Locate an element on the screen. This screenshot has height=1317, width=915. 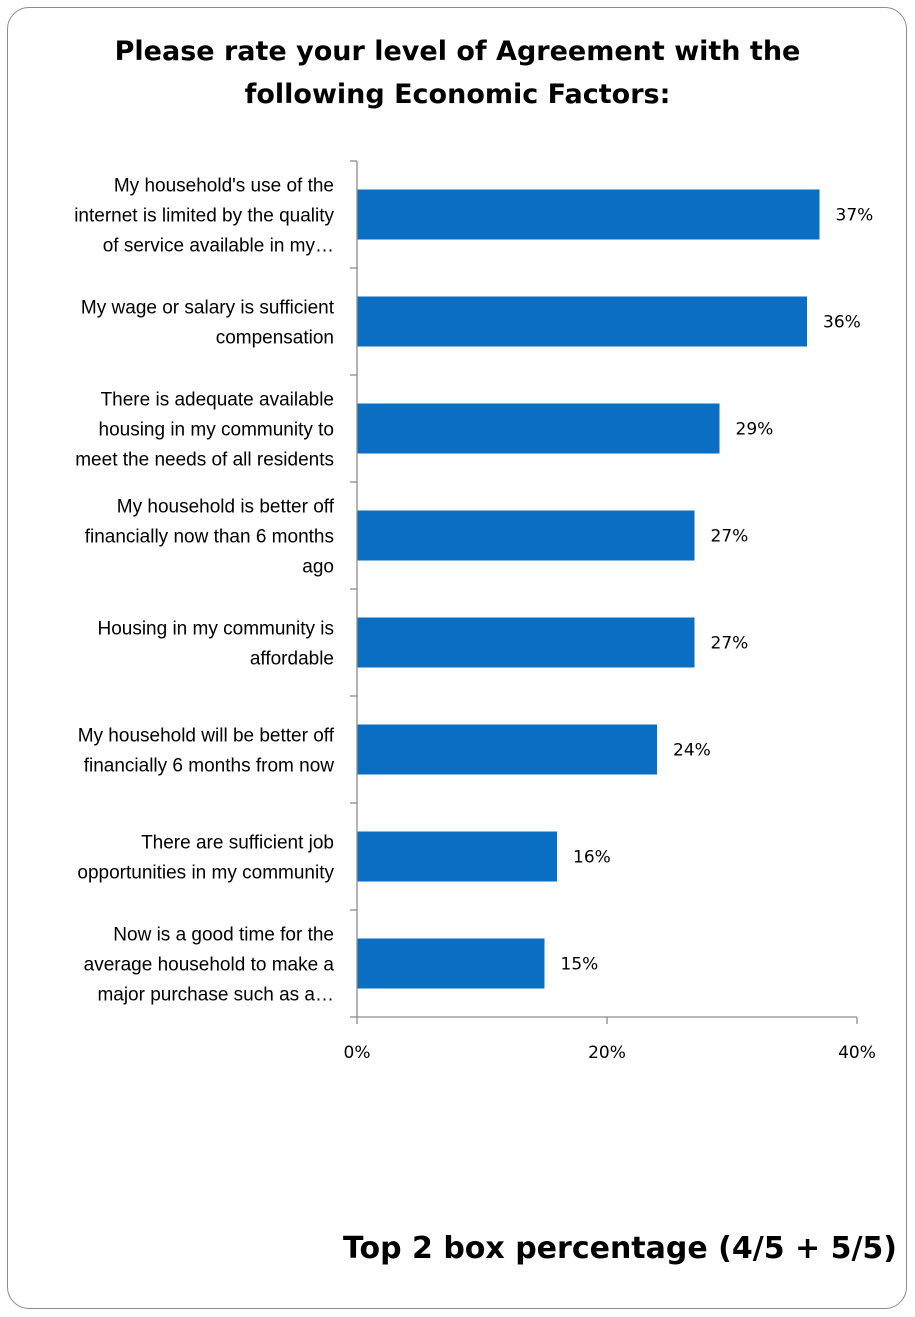
category-label-line: housing in my community to is located at coordinates (217, 430).